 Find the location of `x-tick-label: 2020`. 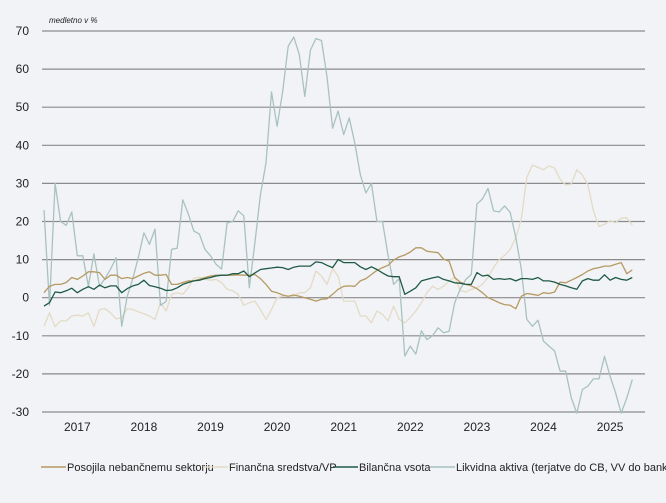

x-tick-label: 2020 is located at coordinates (277, 427).